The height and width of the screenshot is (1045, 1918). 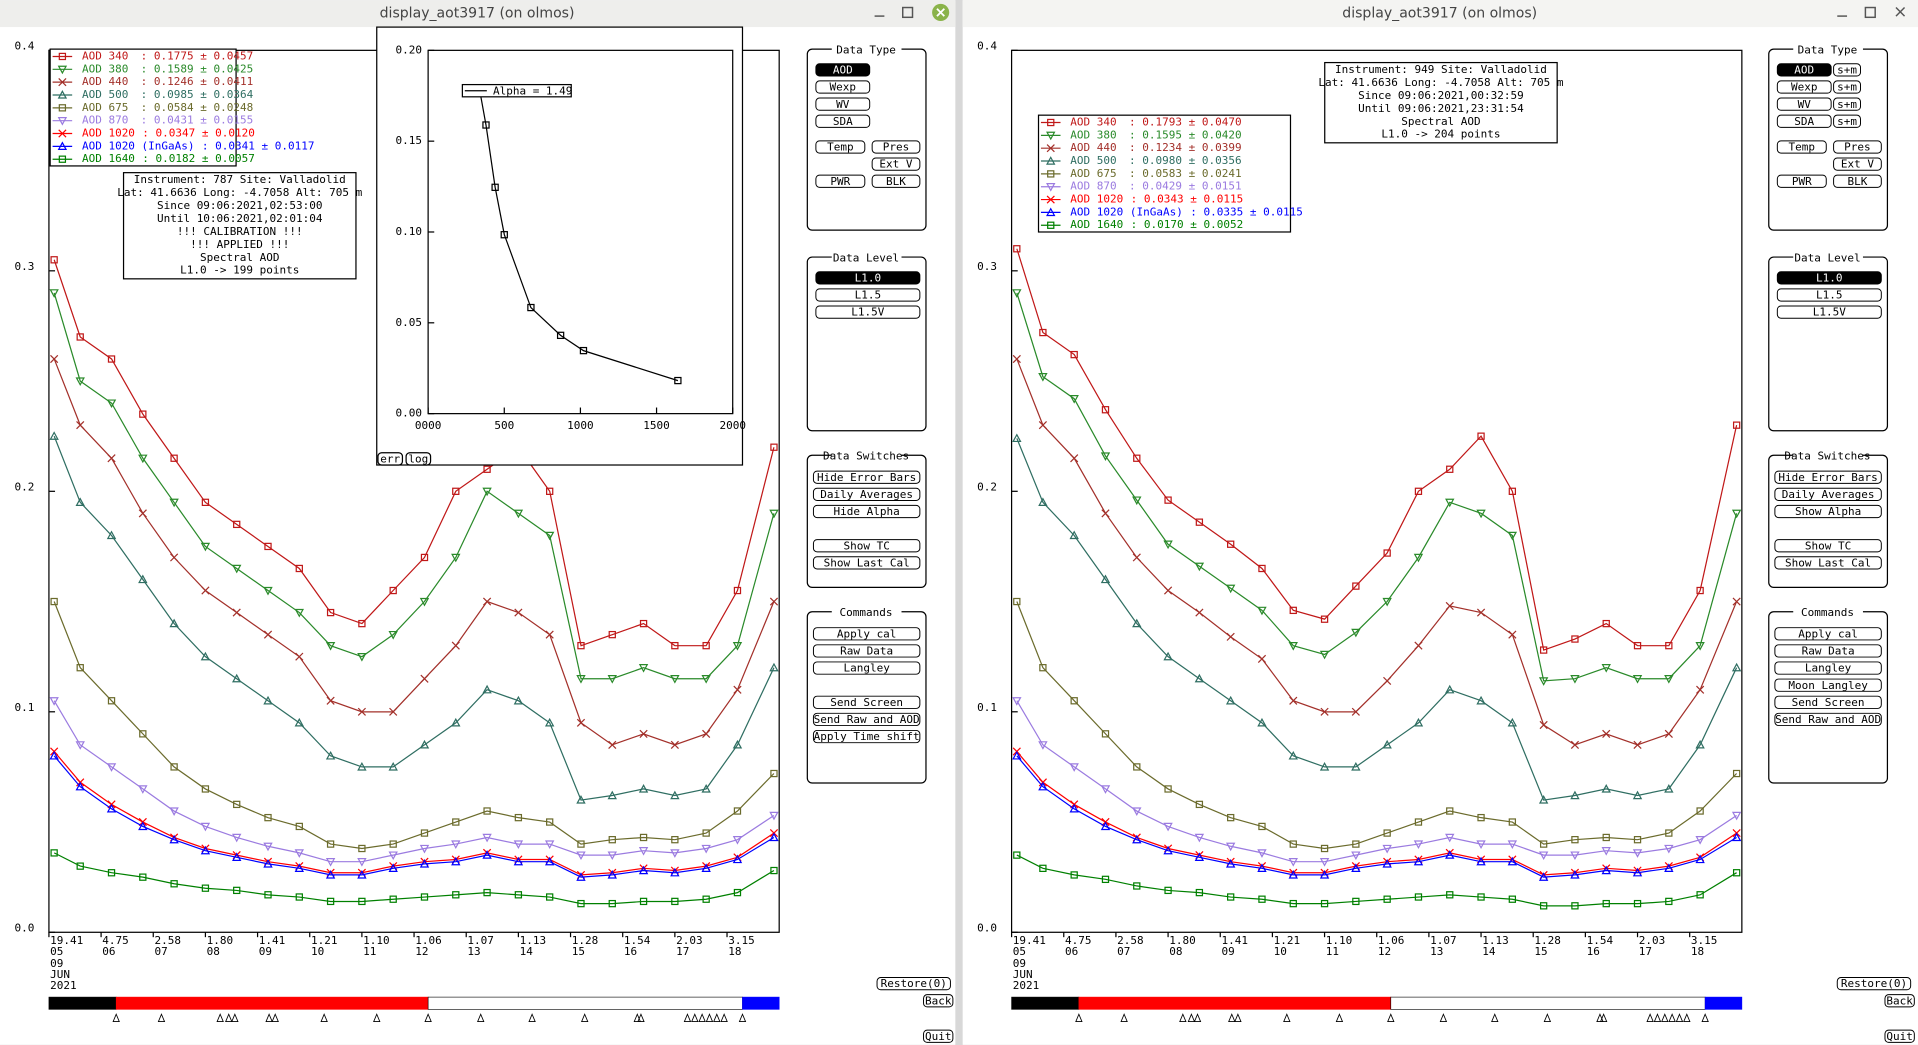 What do you see at coordinates (105, 94) in the screenshot?
I see `legend-name: AOD 500` at bounding box center [105, 94].